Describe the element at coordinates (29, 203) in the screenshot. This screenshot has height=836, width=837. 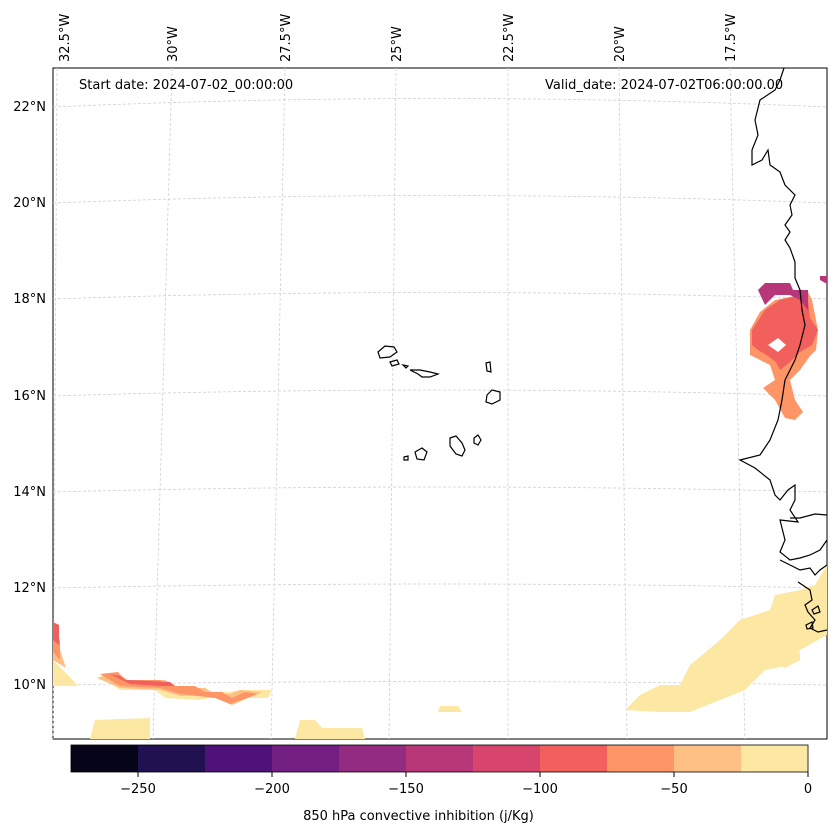
I see `lat-label: 20°N` at that location.